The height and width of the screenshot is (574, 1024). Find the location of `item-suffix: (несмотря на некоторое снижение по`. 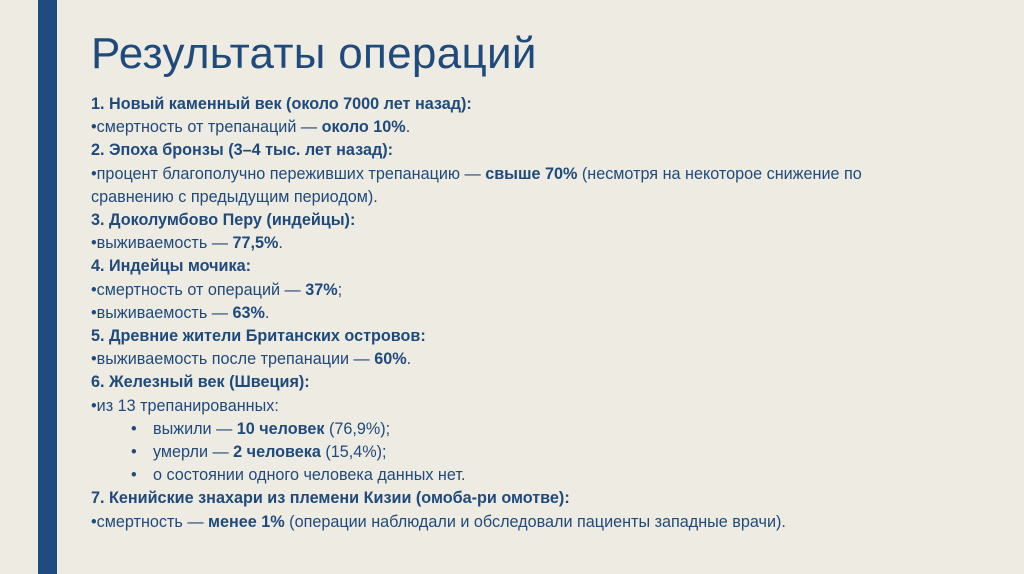

item-suffix: (несмотря на некоторое снижение по is located at coordinates (719, 173).